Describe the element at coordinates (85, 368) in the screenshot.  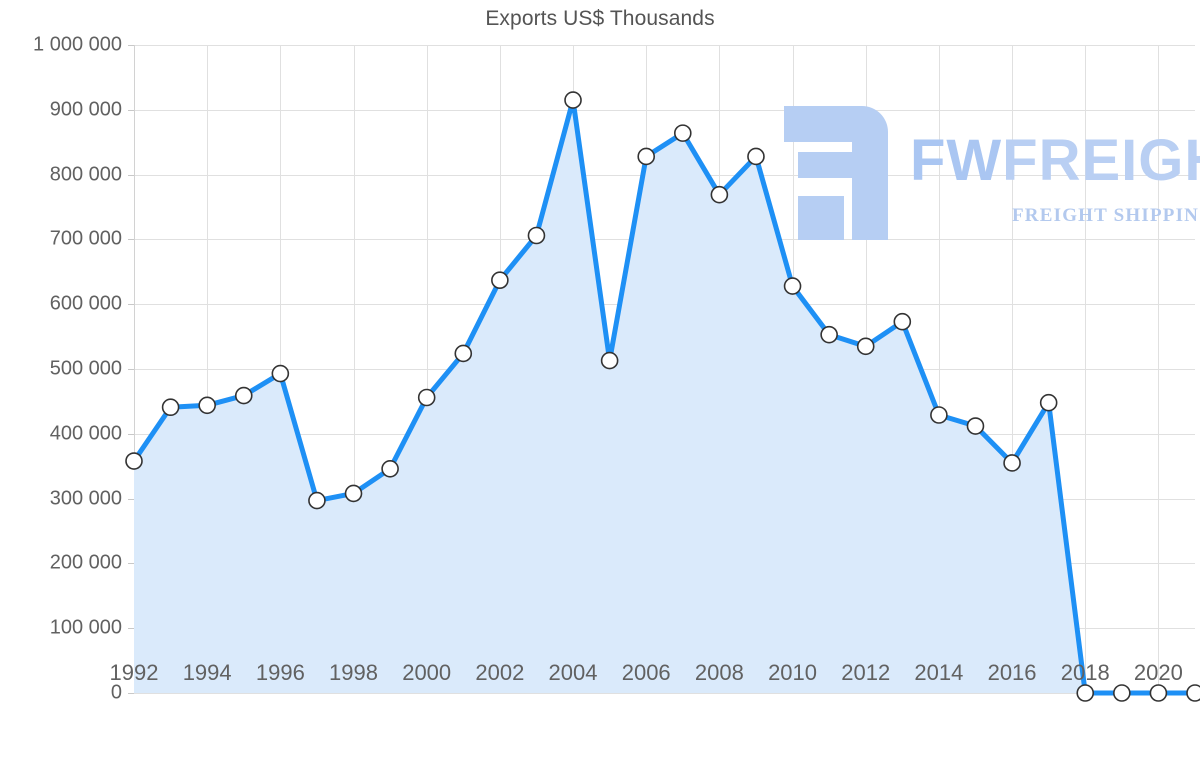
I see `y-tick-label: 500 000` at that location.